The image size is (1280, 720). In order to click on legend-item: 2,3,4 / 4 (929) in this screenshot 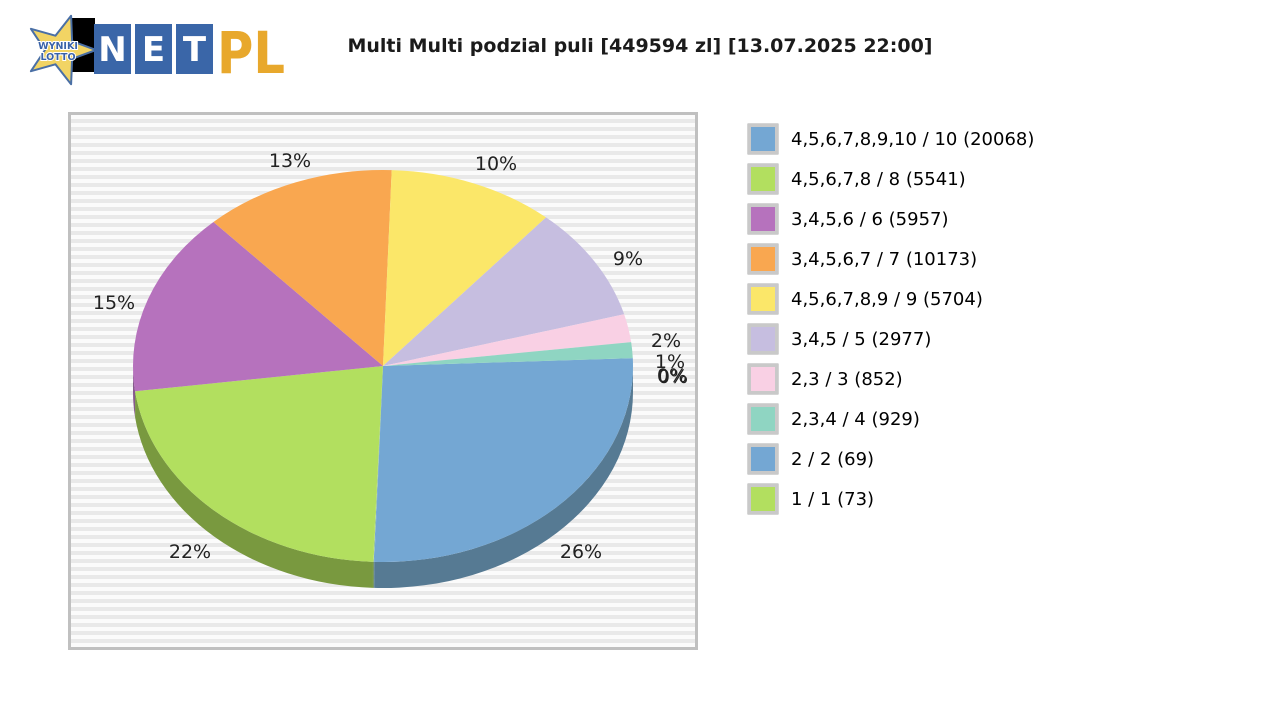, I will do `click(891, 419)`.